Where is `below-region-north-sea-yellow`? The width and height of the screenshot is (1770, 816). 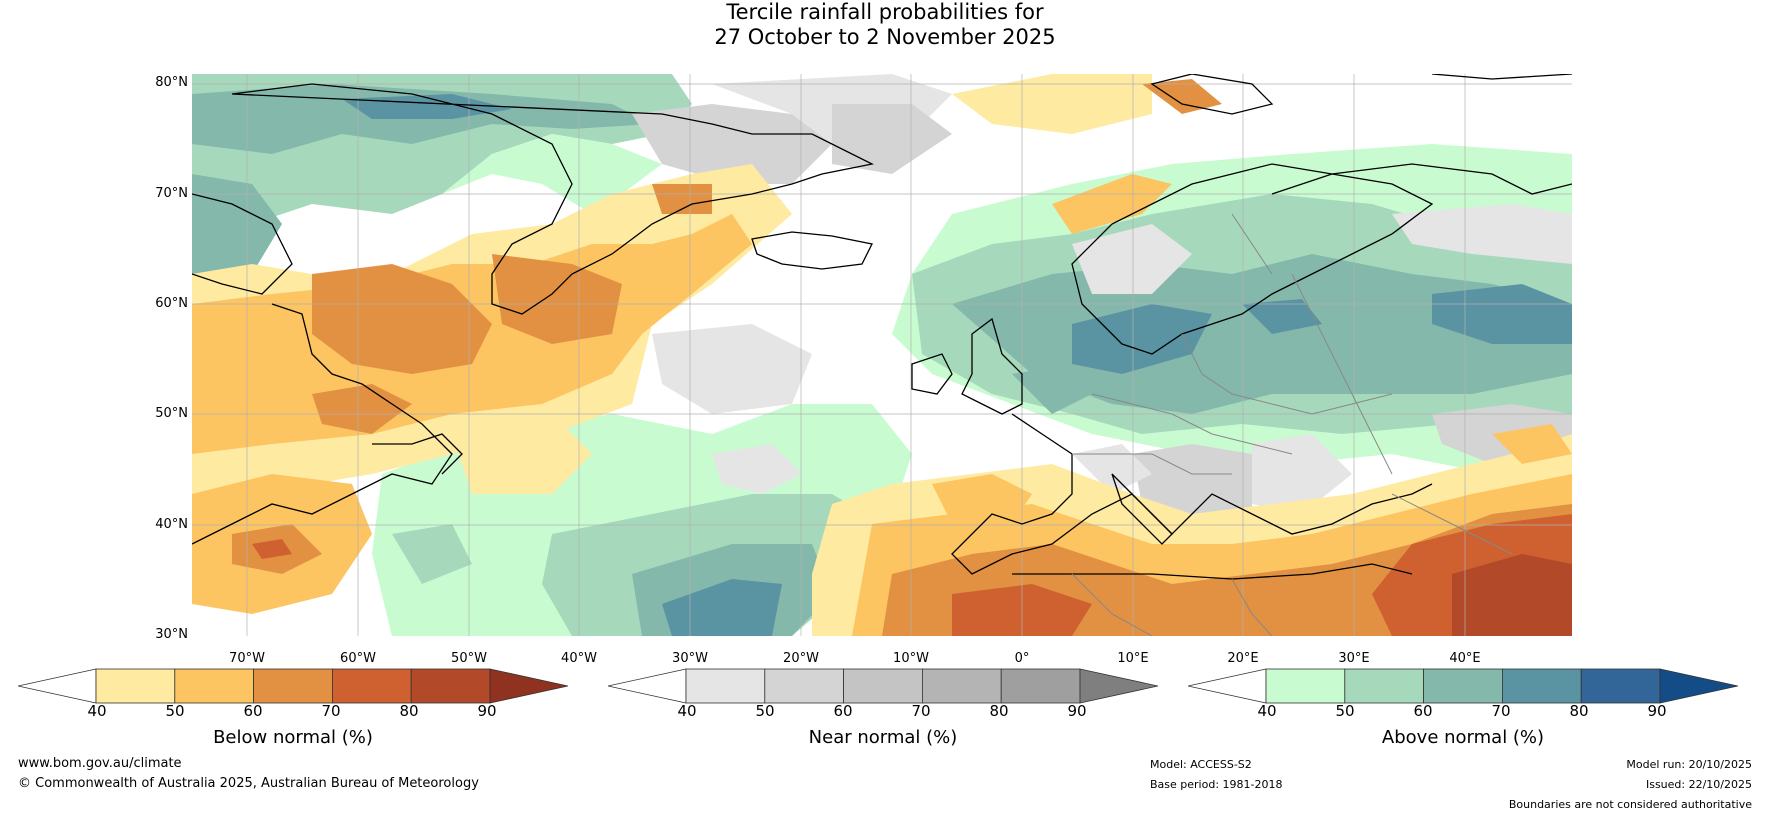 below-region-north-sea-yellow is located at coordinates (1052, 104).